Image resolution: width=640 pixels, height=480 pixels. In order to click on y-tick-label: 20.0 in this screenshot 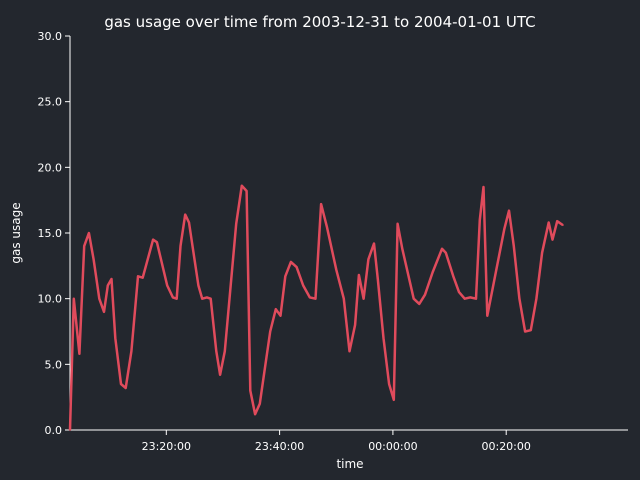, I will do `click(50, 167)`.